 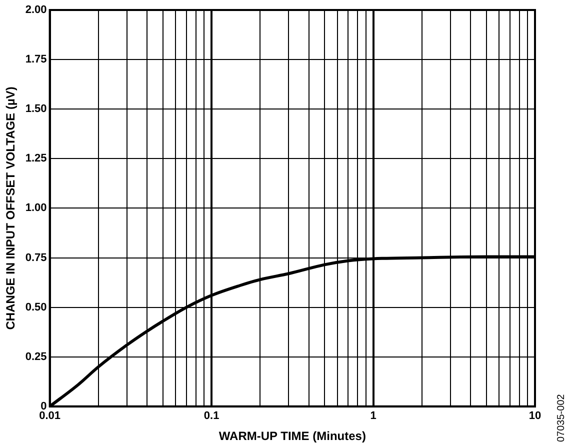 I want to click on text: 07035-002, so click(x=561, y=418).